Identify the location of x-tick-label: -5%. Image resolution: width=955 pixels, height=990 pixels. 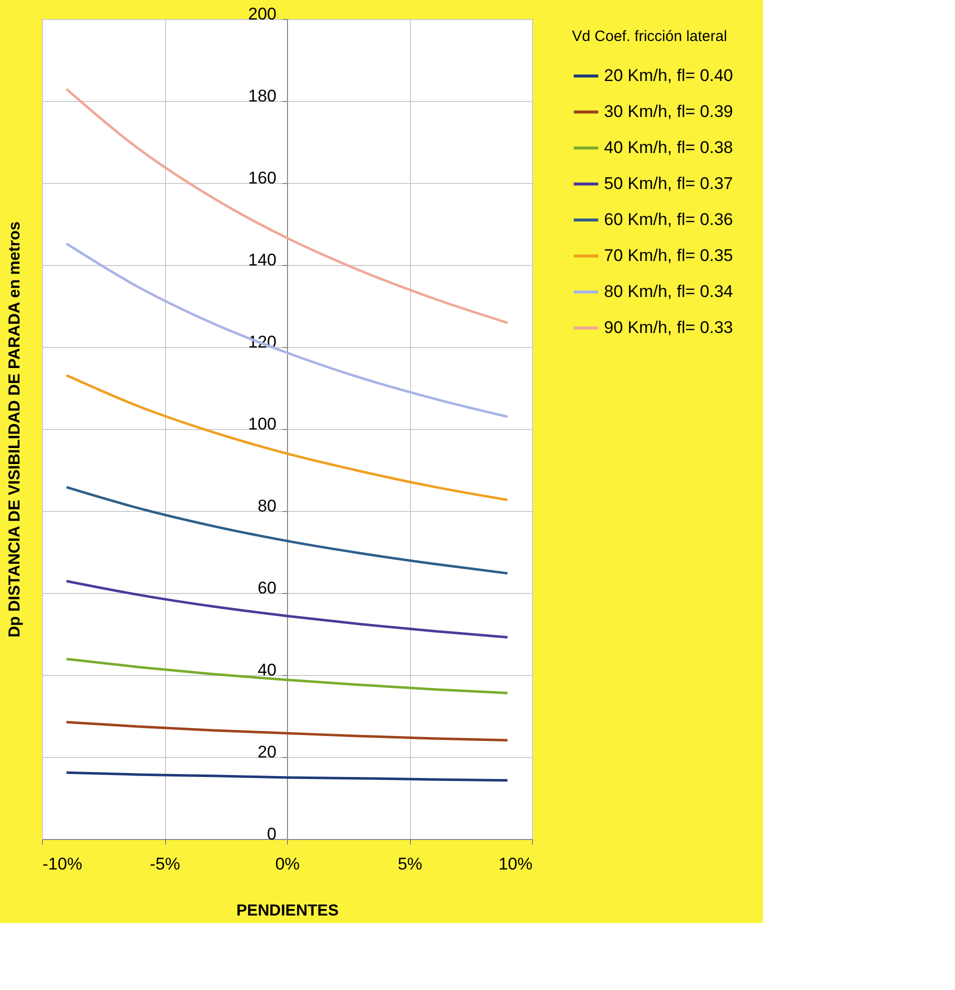
(165, 864).